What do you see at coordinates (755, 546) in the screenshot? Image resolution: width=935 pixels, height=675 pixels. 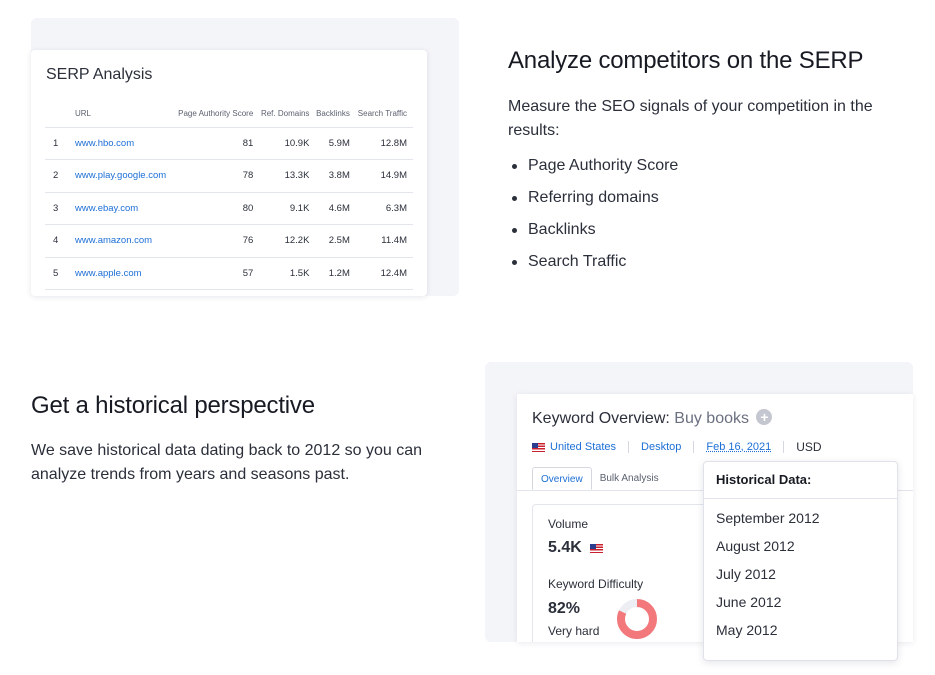 I see `dropdown-item: August 2012` at bounding box center [755, 546].